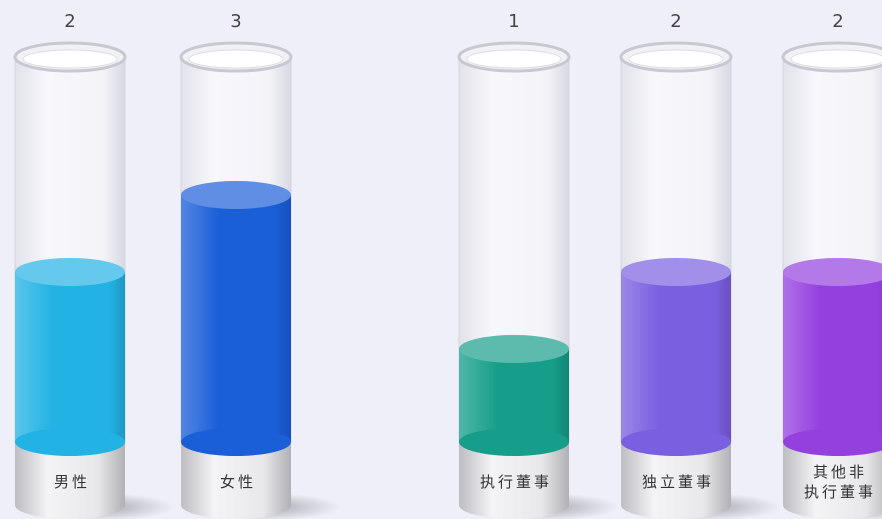 The height and width of the screenshot is (519, 882). What do you see at coordinates (516, 482) in the screenshot?
I see `category-label: 执行董事` at bounding box center [516, 482].